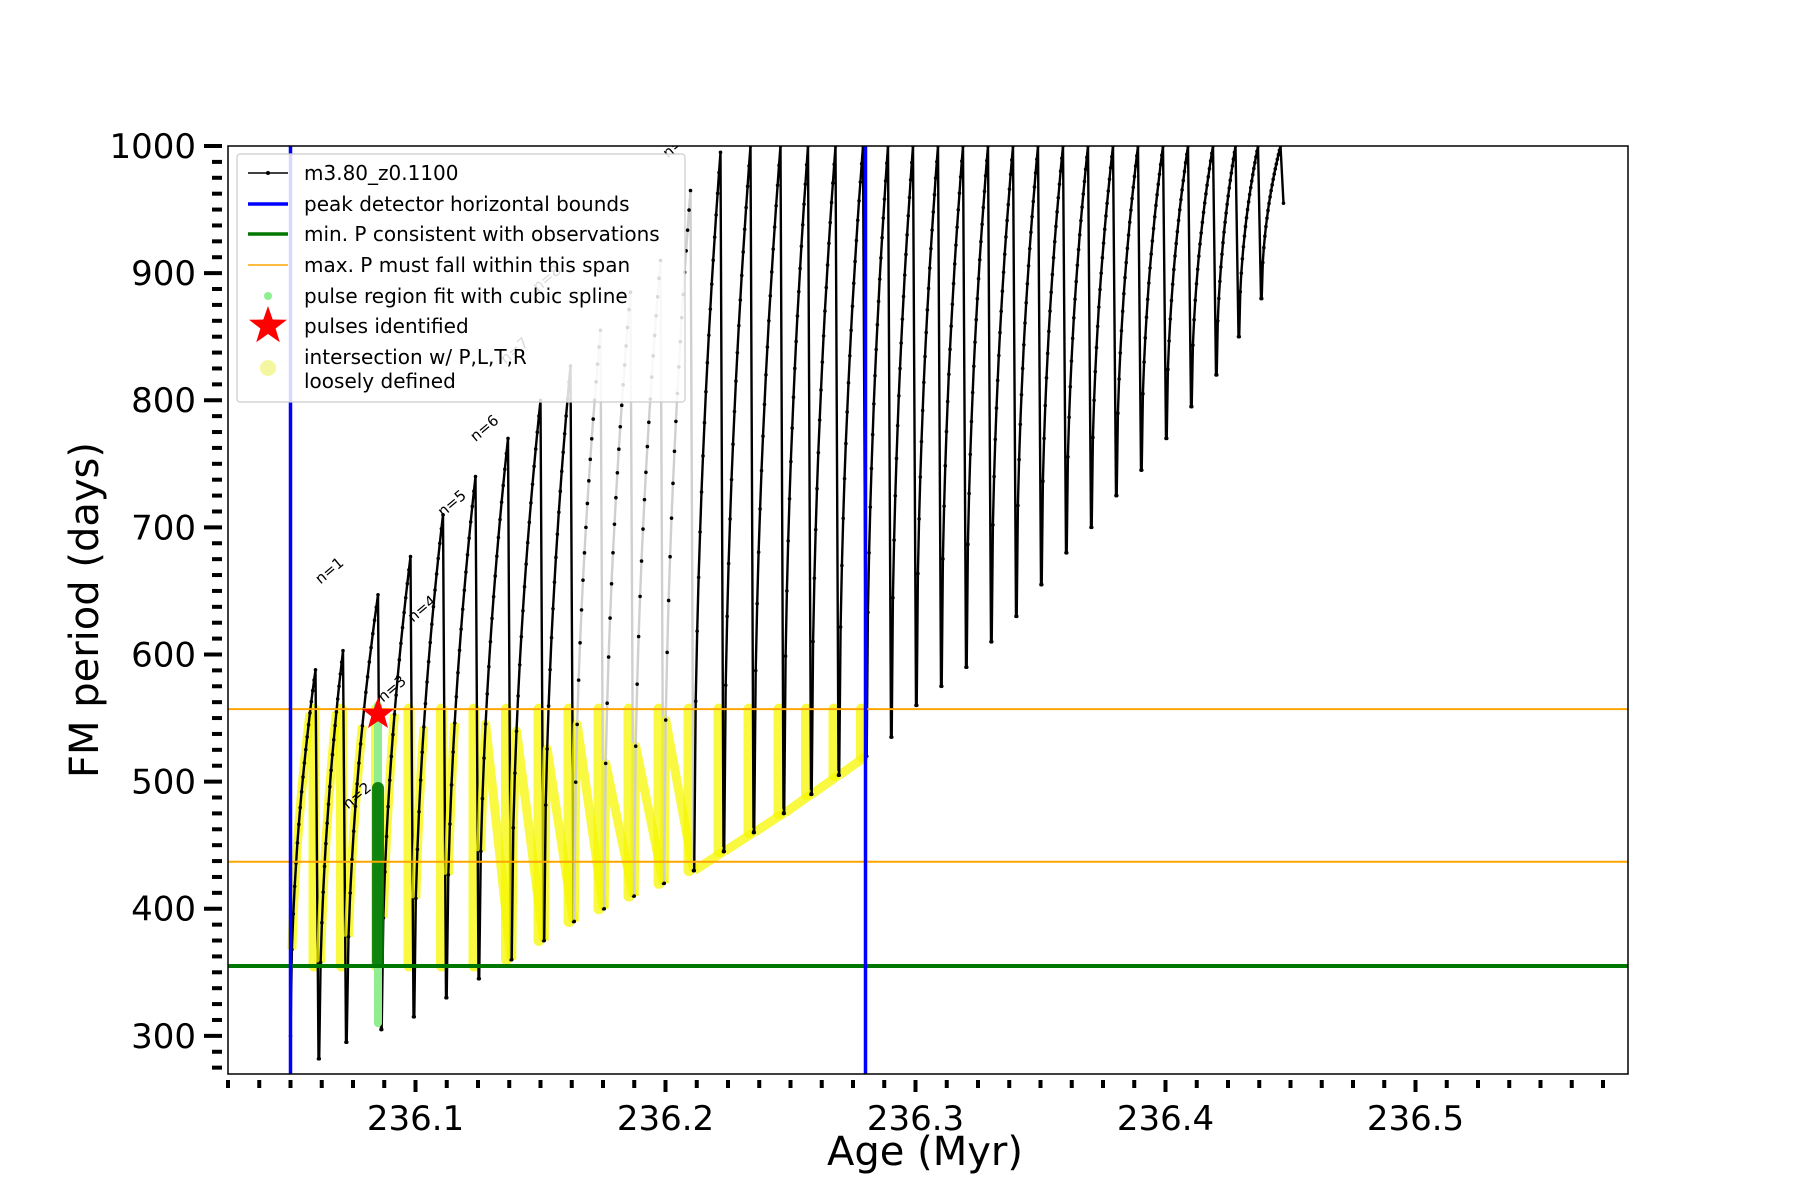 This screenshot has height=1200, width=1800. Describe the element at coordinates (381, 173) in the screenshot. I see `legend-label: m3.80_z0.1100` at that location.